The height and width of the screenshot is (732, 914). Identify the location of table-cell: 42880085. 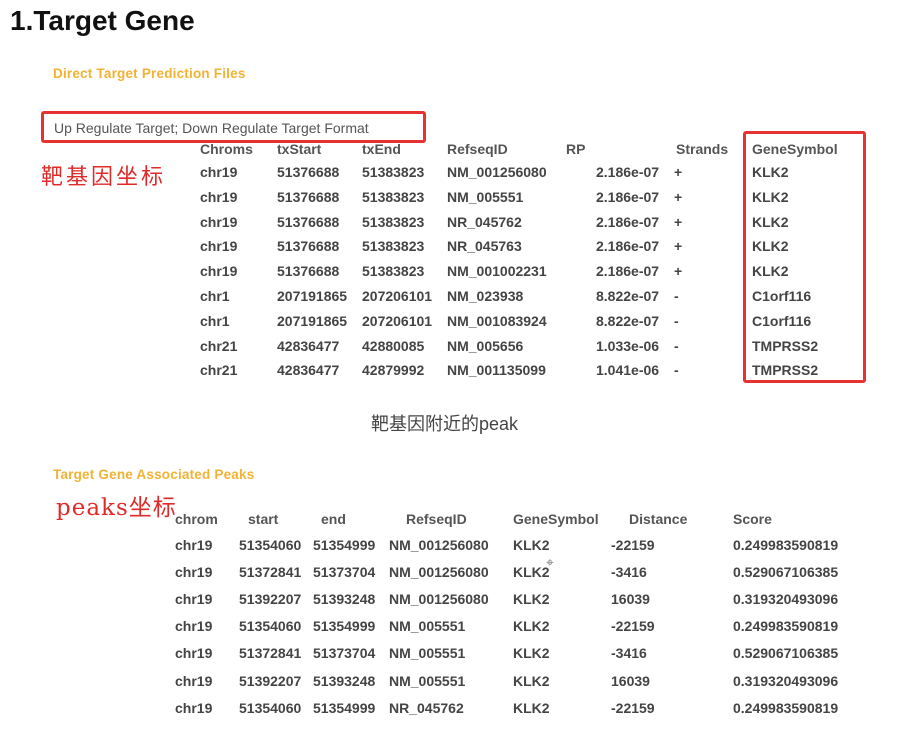
(393, 345).